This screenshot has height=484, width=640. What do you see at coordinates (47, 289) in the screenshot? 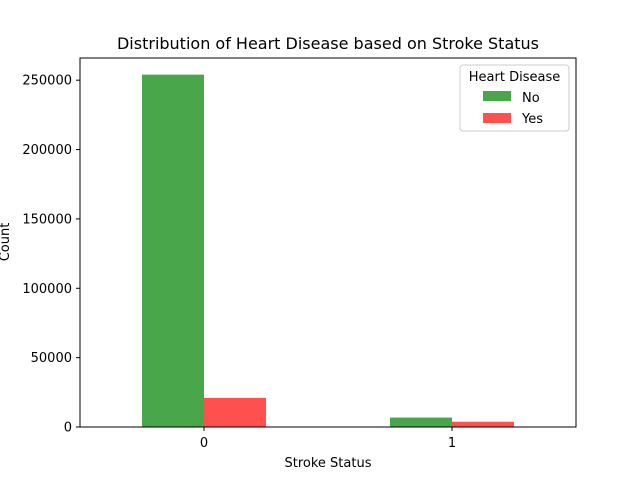
I see `y-tick-label: 100000` at bounding box center [47, 289].